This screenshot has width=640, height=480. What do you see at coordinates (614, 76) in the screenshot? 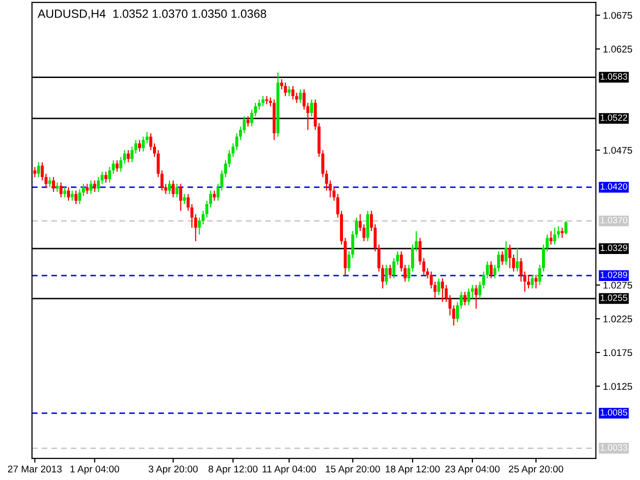
I see `ref-line-label: 1.0583` at bounding box center [614, 76].